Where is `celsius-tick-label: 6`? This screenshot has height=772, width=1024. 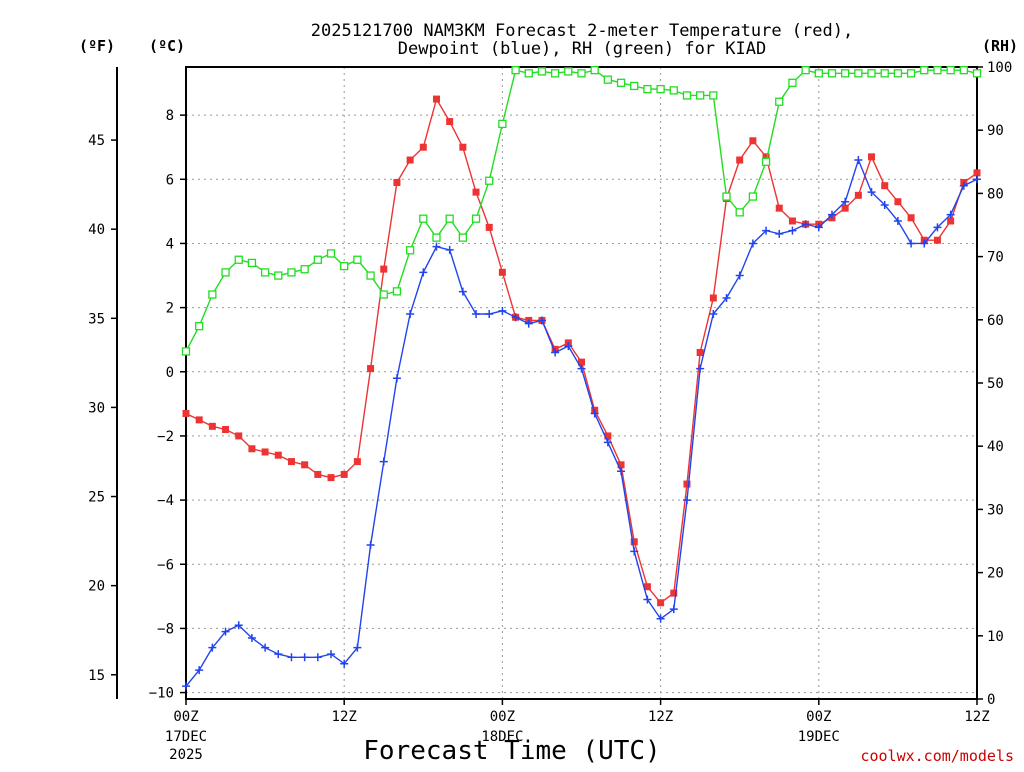
celsius-tick-label: 6 is located at coordinates (170, 180).